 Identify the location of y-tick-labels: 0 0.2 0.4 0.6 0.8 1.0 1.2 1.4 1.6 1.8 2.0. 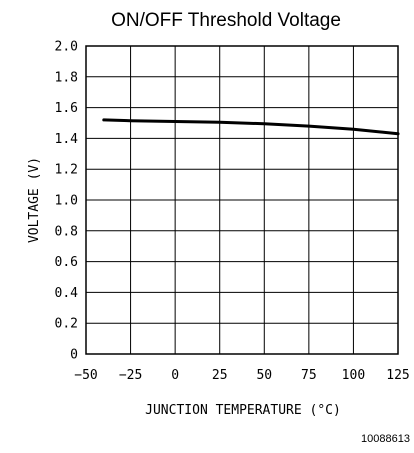
(67, 201).